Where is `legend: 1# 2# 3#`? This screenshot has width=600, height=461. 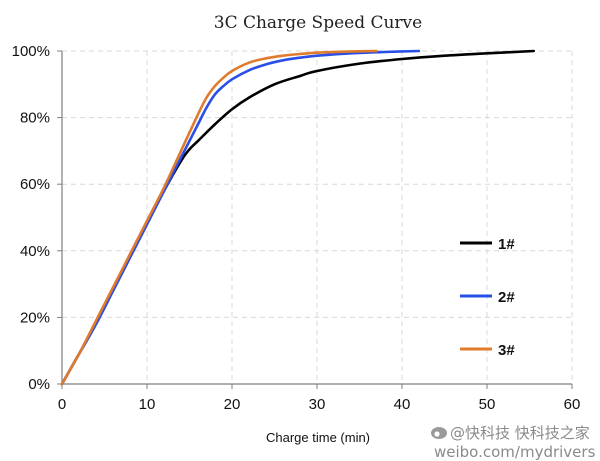
legend: 1# 2# 3# is located at coordinates (487, 297).